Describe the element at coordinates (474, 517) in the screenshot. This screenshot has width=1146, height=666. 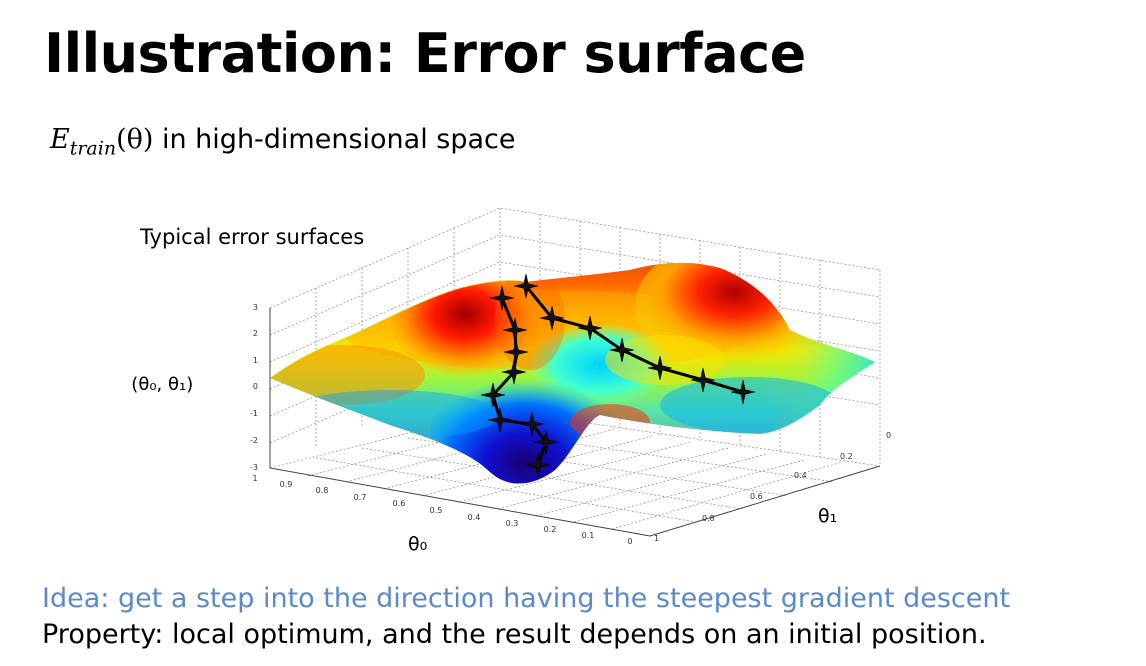
I see `theta0-tick-label: 0.4` at that location.